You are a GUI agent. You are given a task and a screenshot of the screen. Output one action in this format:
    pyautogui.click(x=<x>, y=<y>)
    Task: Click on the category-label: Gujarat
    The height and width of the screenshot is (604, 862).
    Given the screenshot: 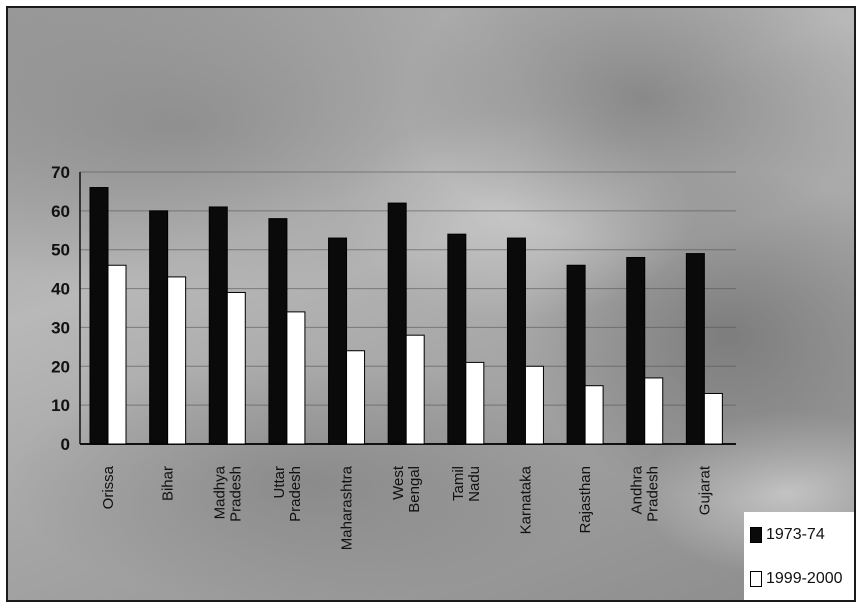 What is the action you would take?
    pyautogui.click(x=704, y=490)
    